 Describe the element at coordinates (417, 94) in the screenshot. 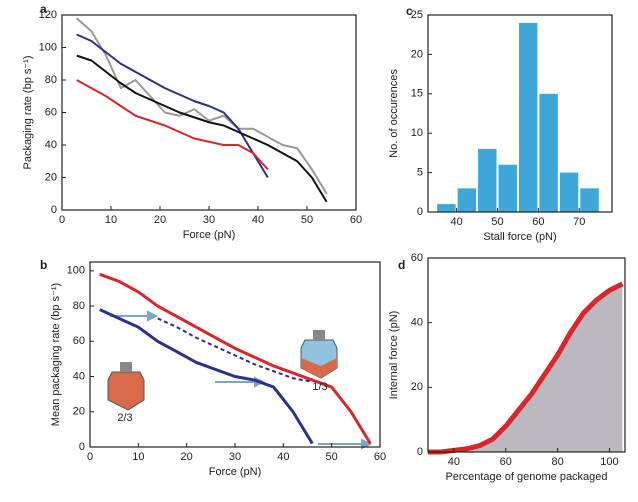

I see `y-tick-label: 15` at that location.